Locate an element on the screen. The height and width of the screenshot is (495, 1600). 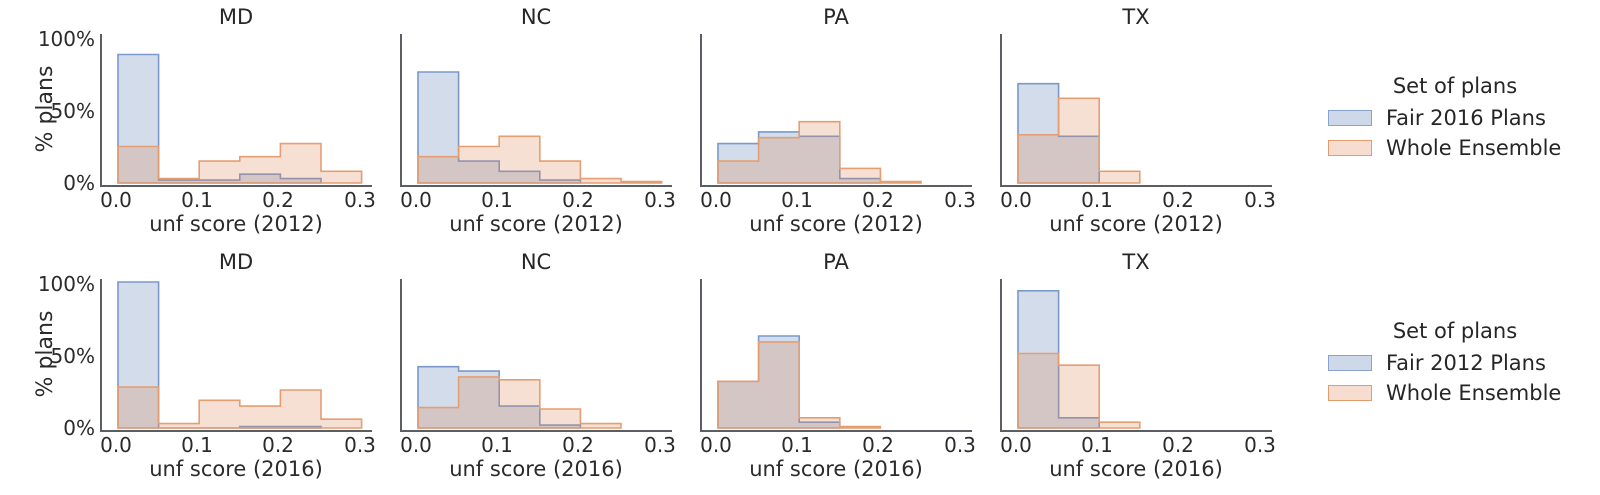
subplot-md-2016: MD 0.0 0.1 0.2 0.3 unf score (2016) is located at coordinates (250, 364).